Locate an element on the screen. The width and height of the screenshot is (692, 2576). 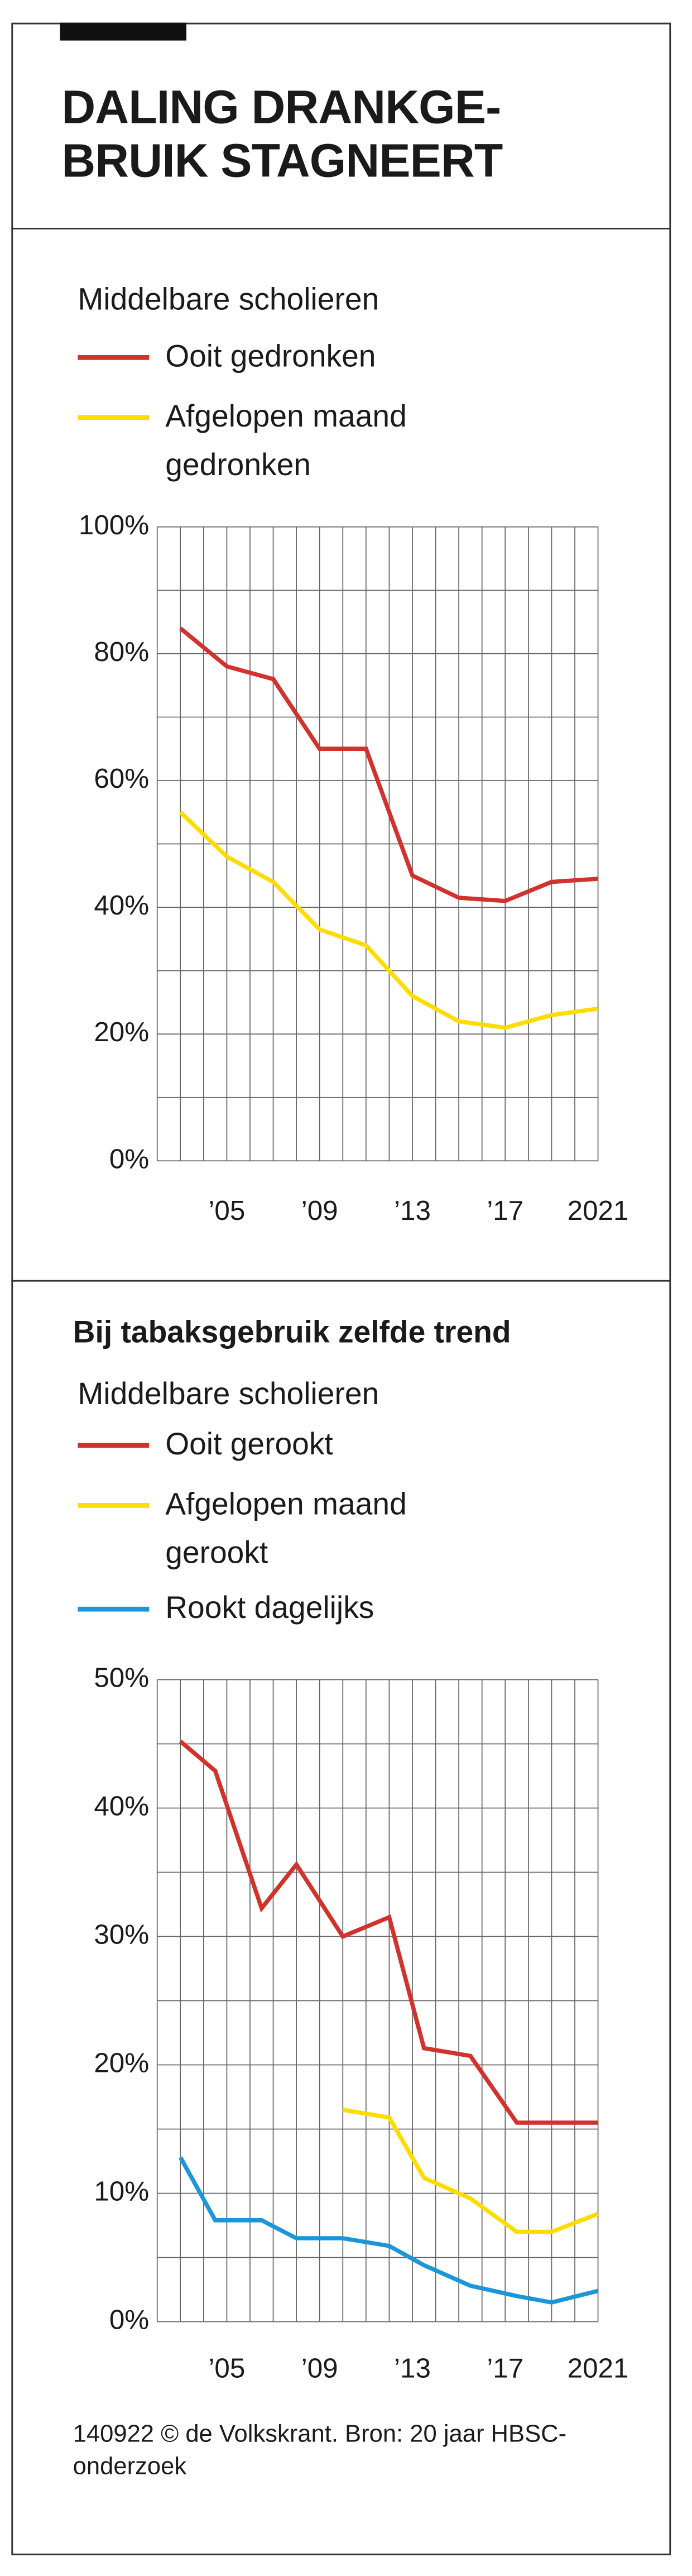
y-tick-label: 10% is located at coordinates (122, 2191).